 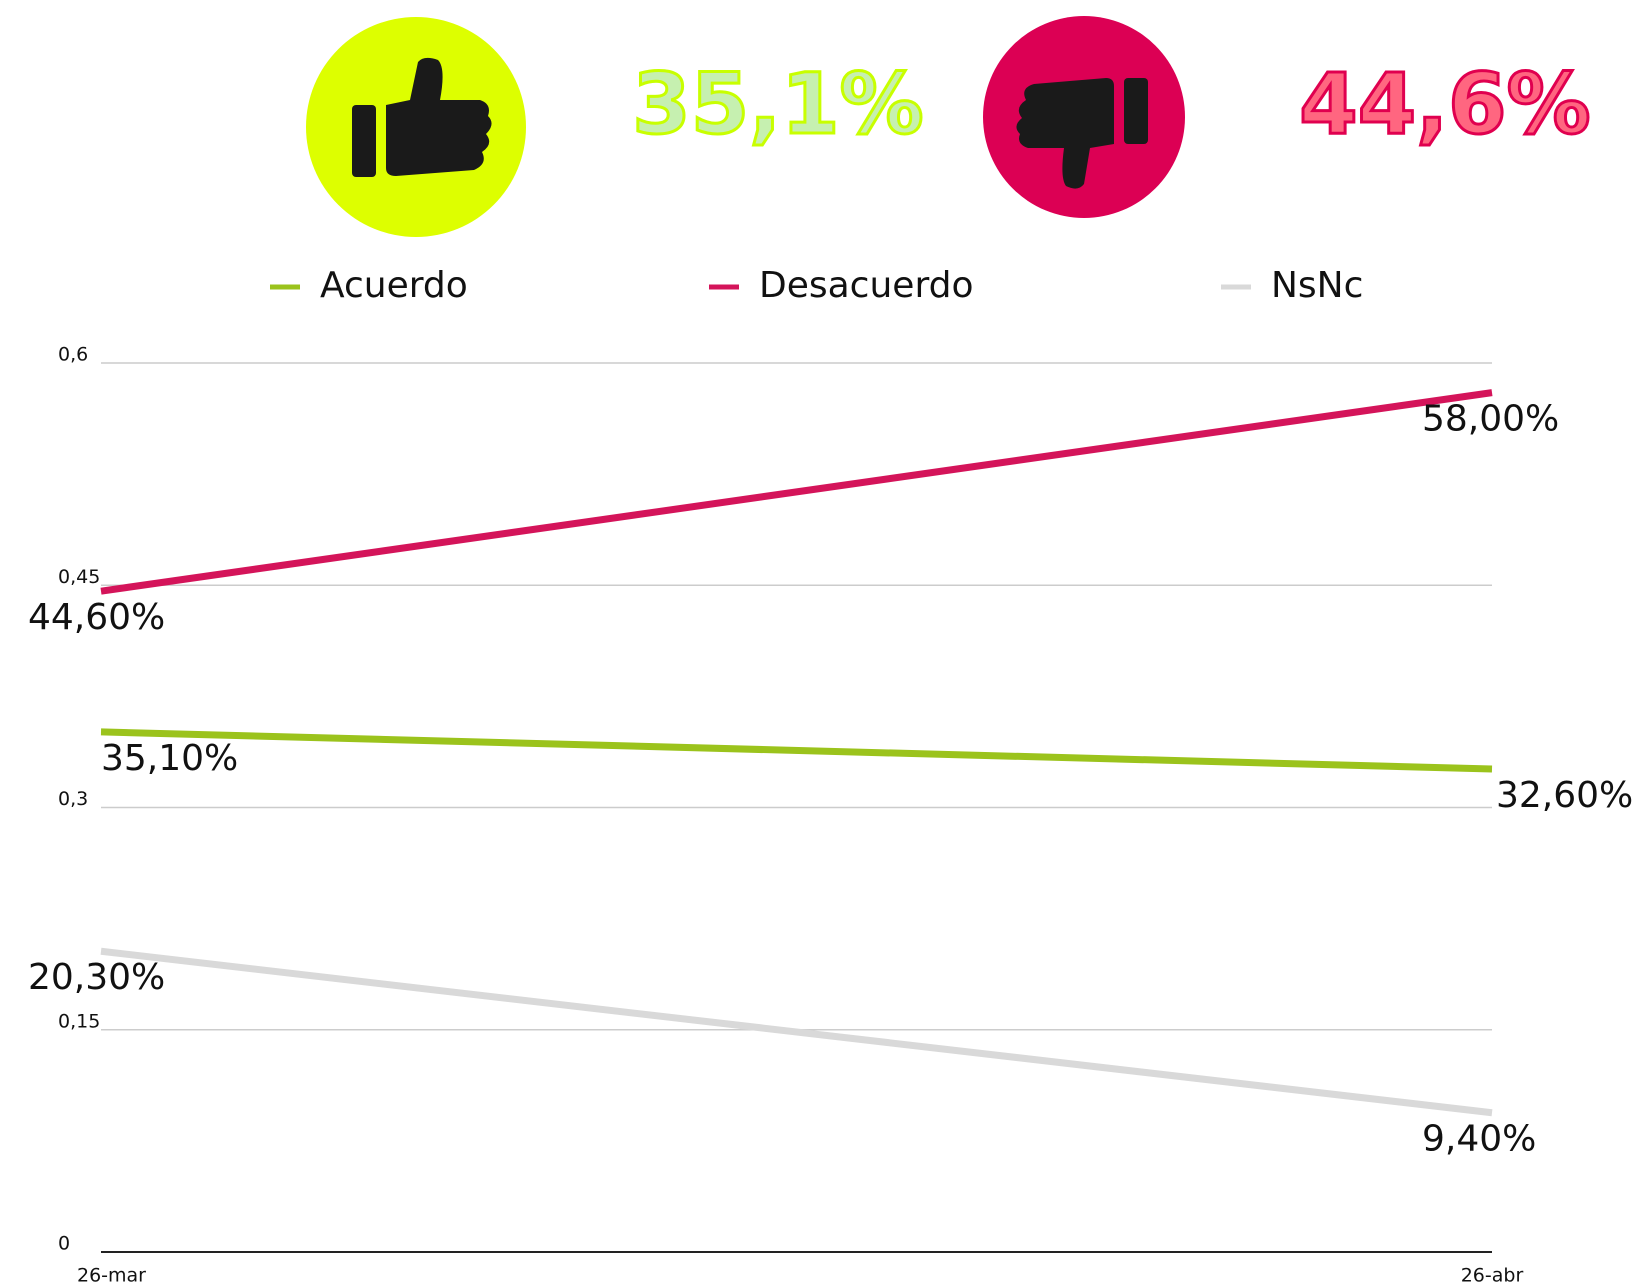 What do you see at coordinates (777, 104) in the screenshot?
I see `agree-stat: 35,1%` at bounding box center [777, 104].